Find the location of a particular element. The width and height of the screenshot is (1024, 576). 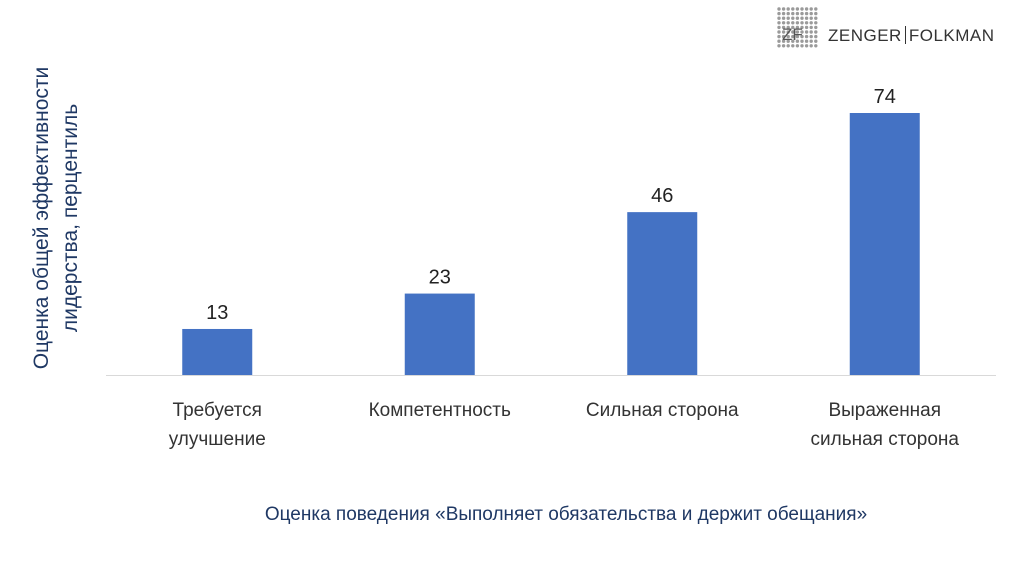

dot-grid-logo-icon is located at coordinates (797, 27).